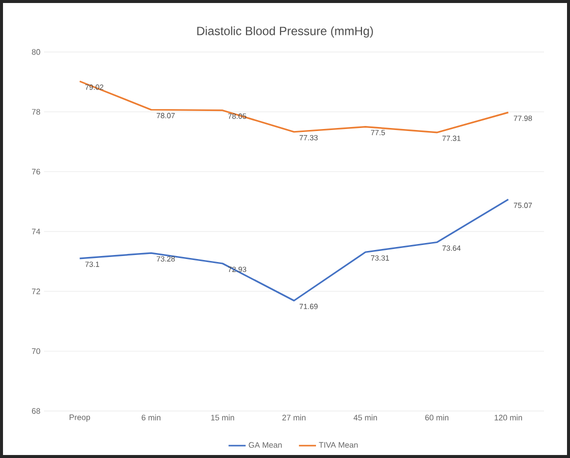 The width and height of the screenshot is (570, 458). What do you see at coordinates (36, 291) in the screenshot?
I see `y-tick-label: 72` at bounding box center [36, 291].